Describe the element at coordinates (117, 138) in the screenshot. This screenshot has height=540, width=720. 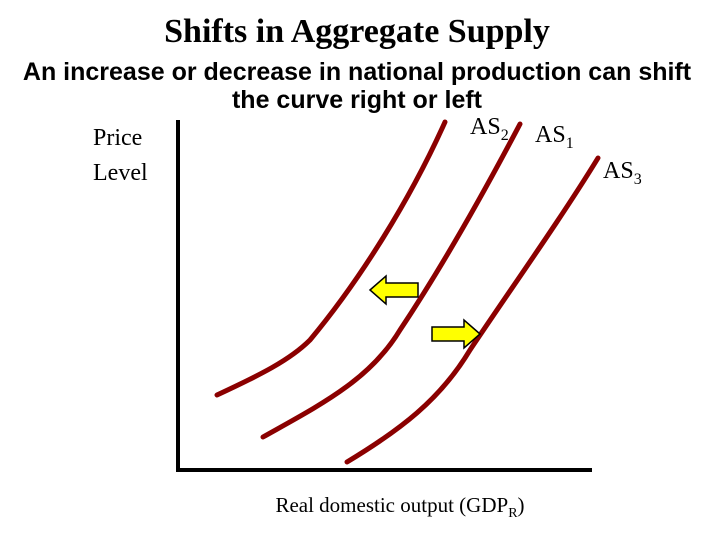
I see `y-axis-label: Price` at that location.